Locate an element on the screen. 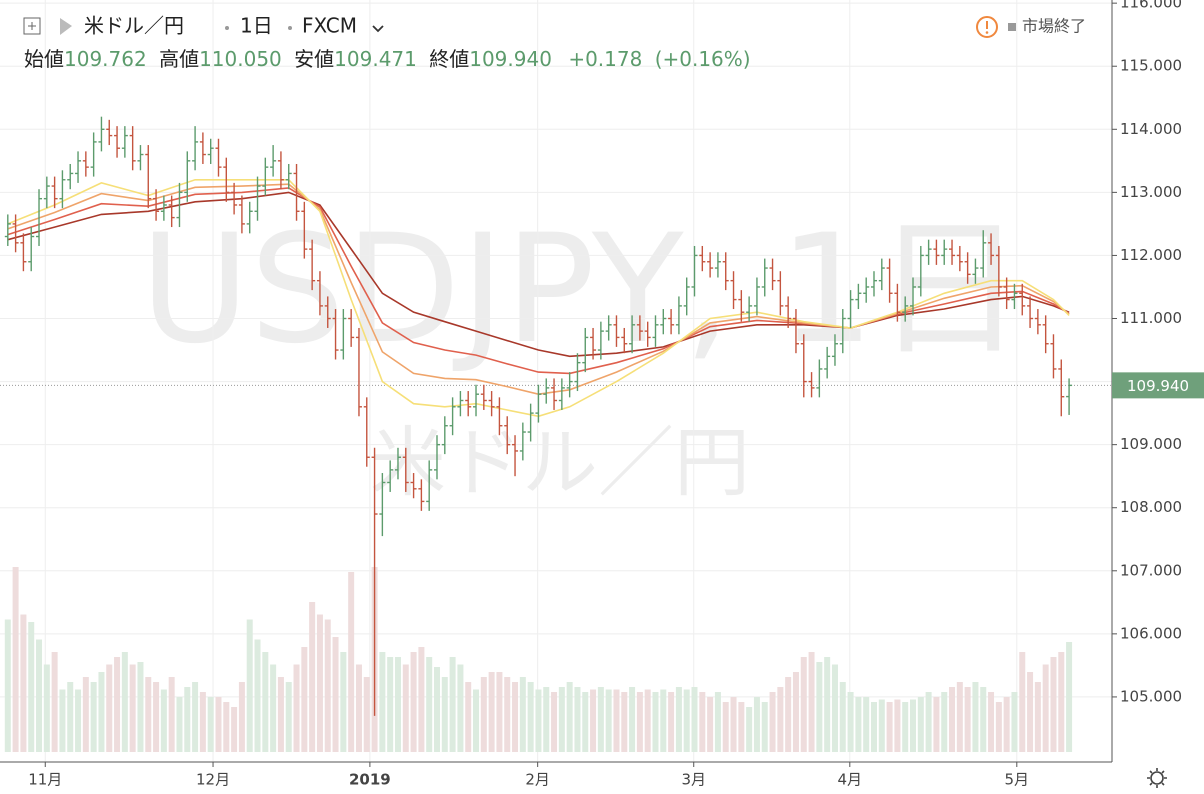 This screenshot has width=1204, height=794. ohlc-value: 109.471 is located at coordinates (375, 59).